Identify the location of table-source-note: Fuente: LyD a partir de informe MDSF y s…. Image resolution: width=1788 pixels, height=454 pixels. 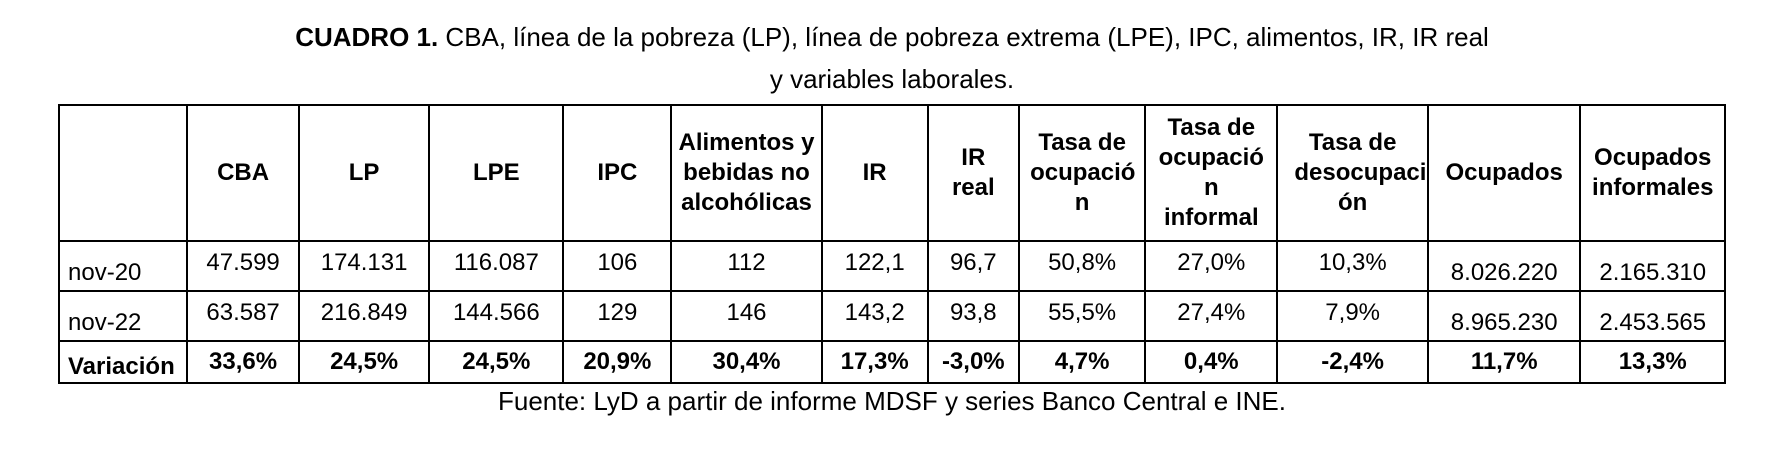
(891, 401).